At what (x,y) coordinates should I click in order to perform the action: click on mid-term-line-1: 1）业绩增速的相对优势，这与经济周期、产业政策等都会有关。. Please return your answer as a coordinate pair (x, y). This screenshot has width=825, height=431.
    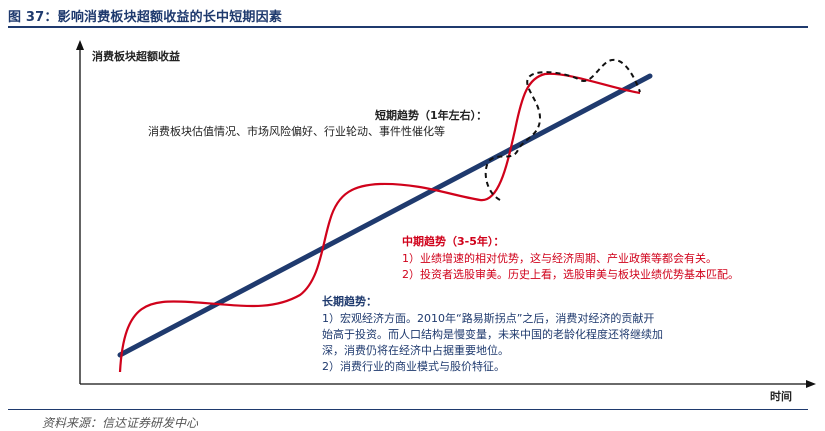
    Looking at the image, I should click on (559, 258).